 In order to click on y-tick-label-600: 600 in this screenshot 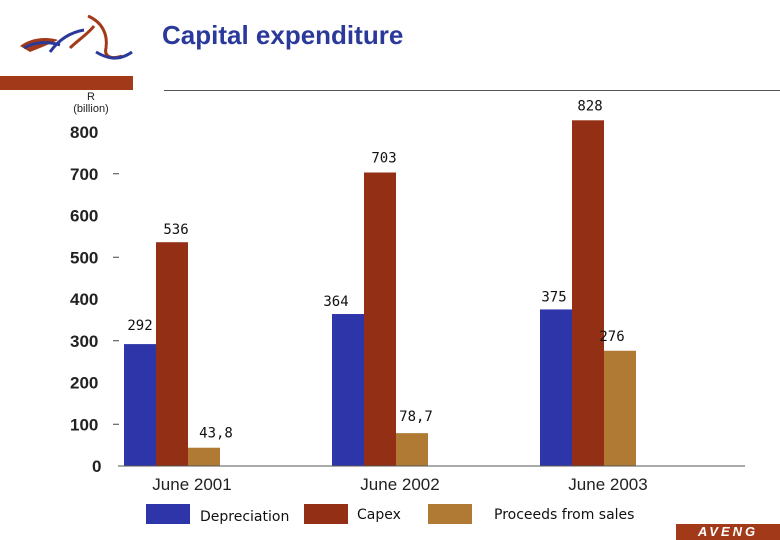, I will do `click(84, 216)`.